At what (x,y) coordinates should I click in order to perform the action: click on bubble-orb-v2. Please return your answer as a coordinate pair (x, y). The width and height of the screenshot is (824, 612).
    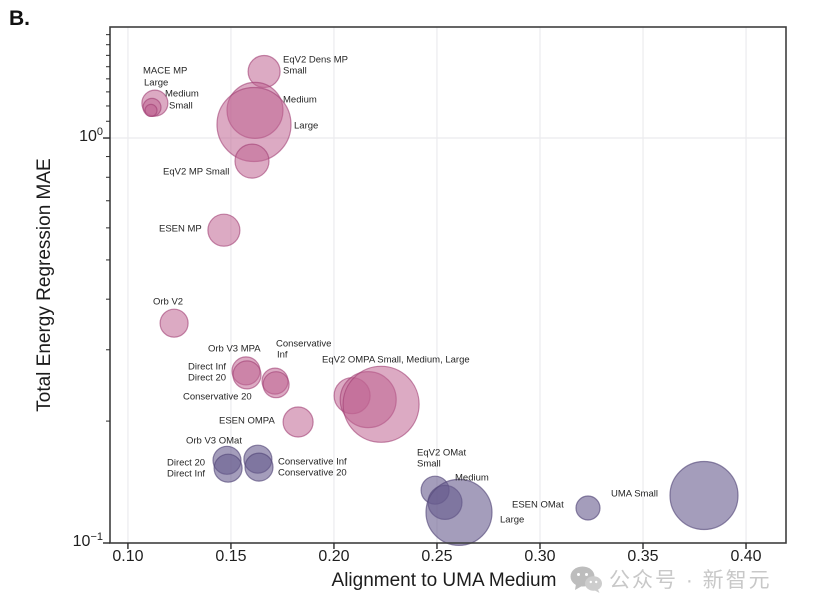
    Looking at the image, I should click on (174, 323).